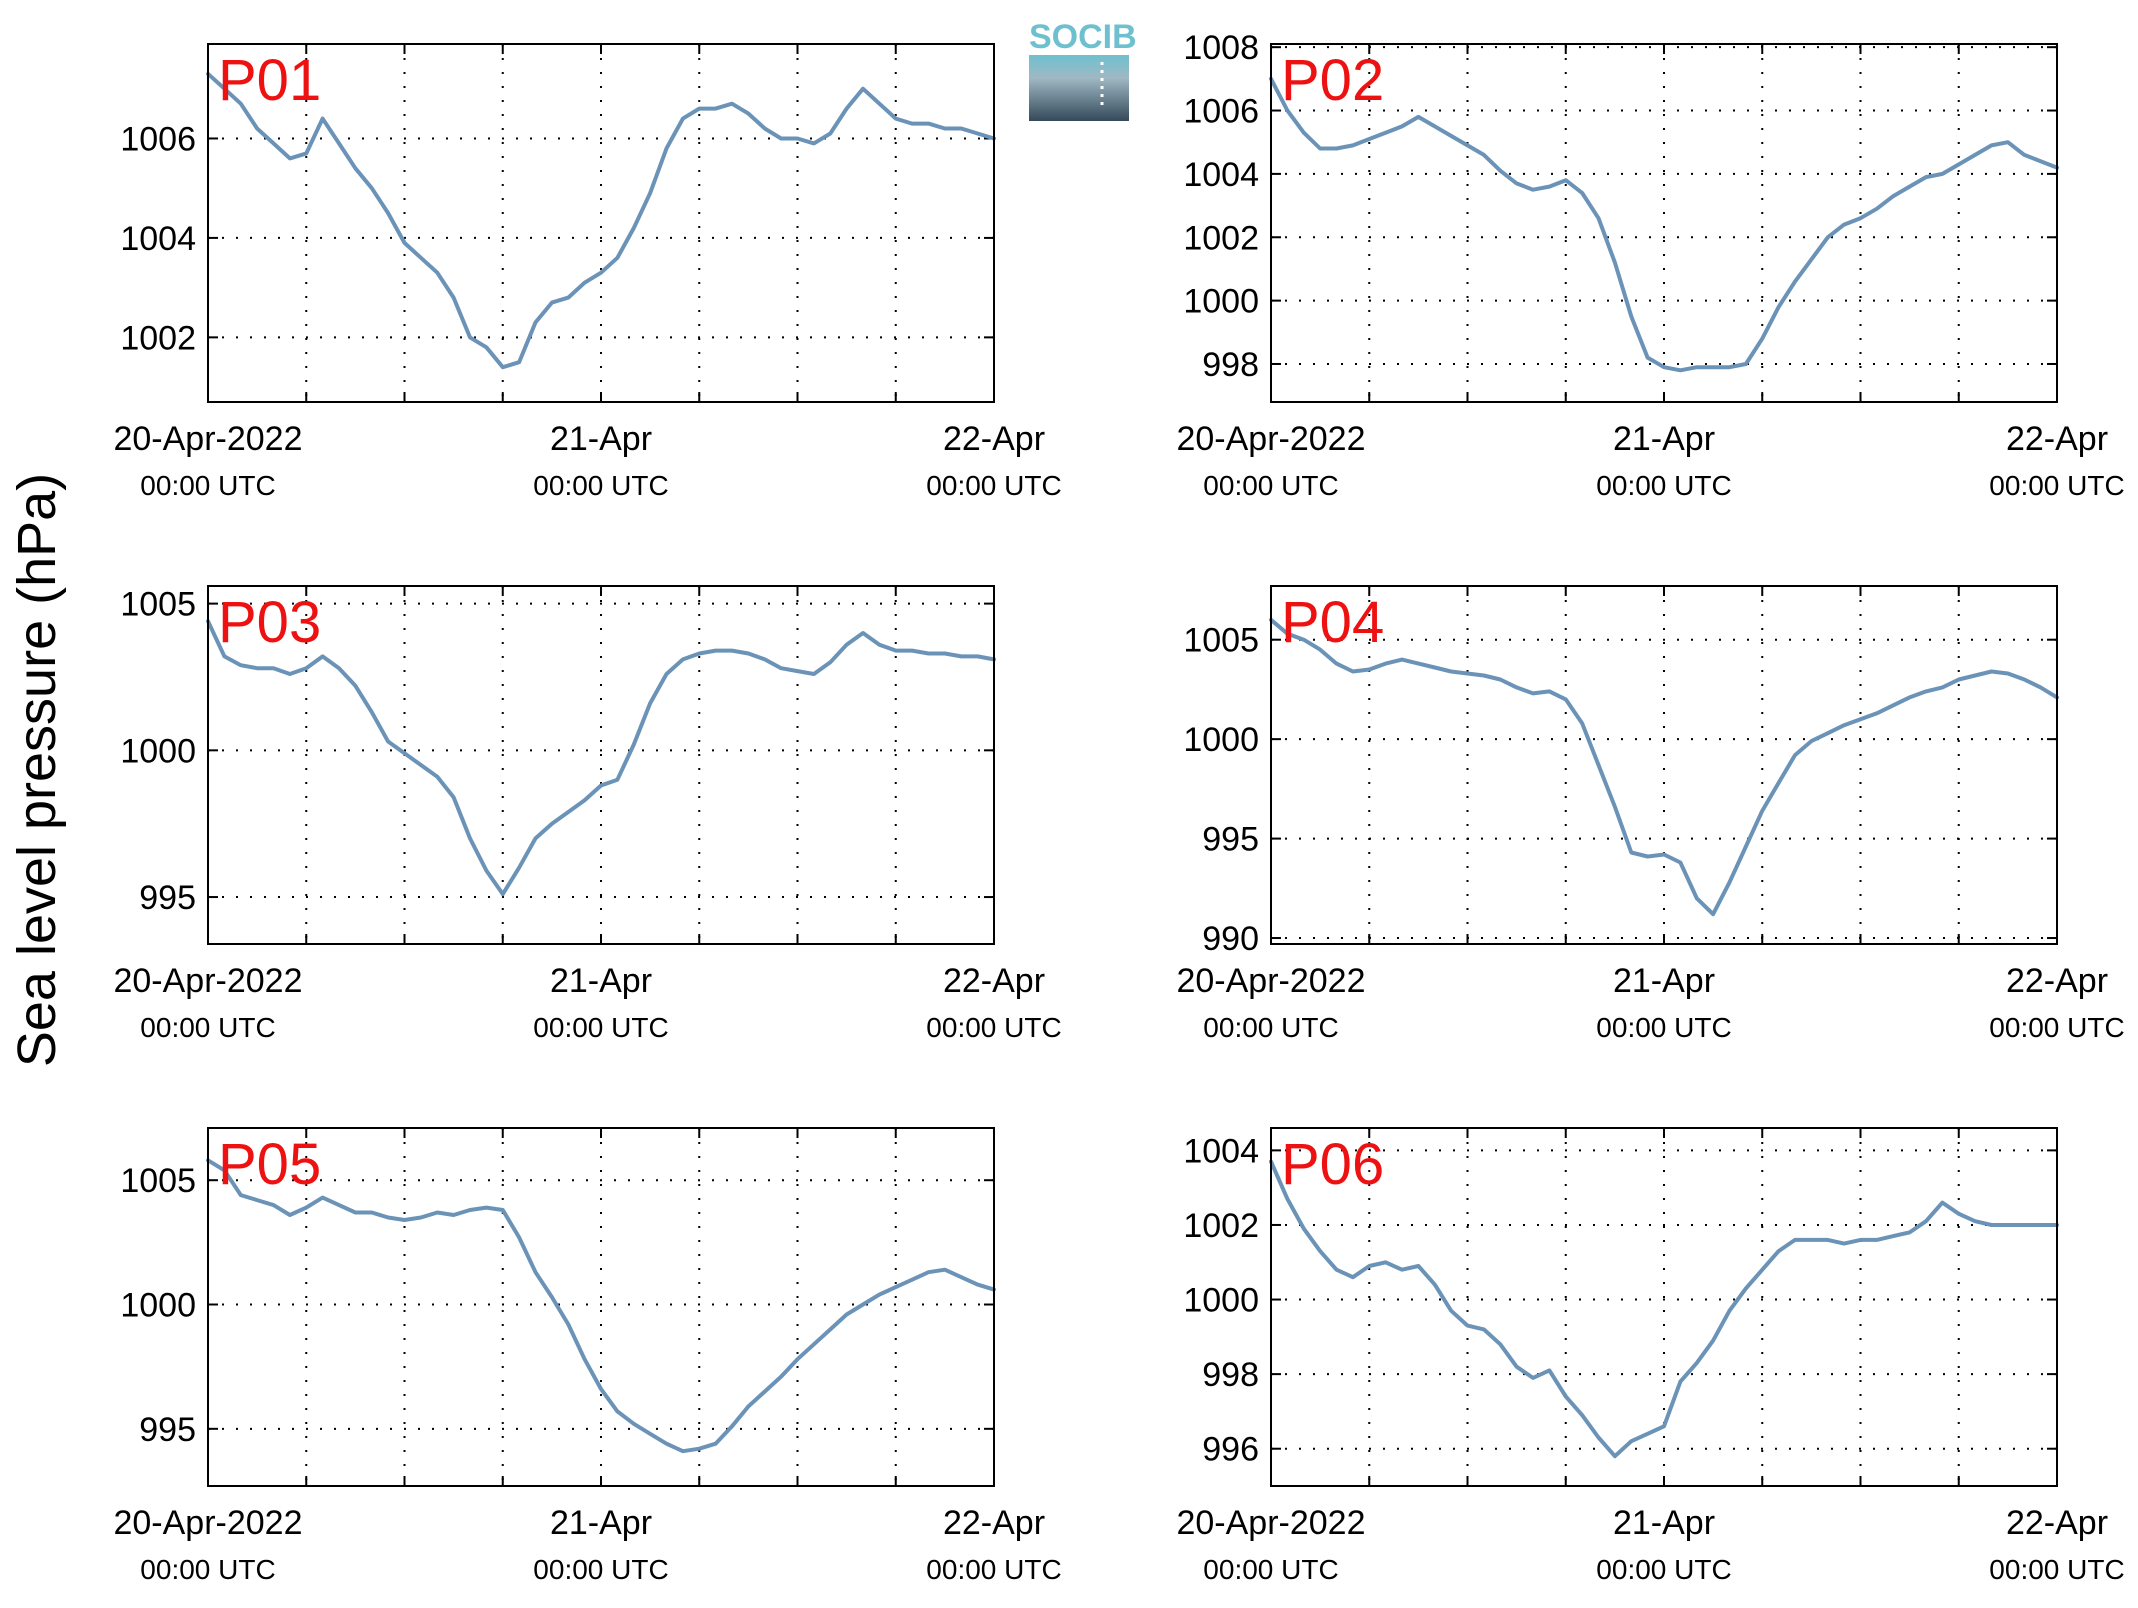  What do you see at coordinates (1221, 641) in the screenshot?
I see `y-tick-label: 1005` at bounding box center [1221, 641].